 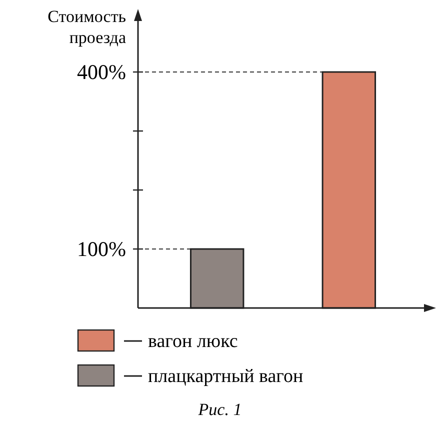 I want to click on text: Рис. 1, so click(x=219, y=409).